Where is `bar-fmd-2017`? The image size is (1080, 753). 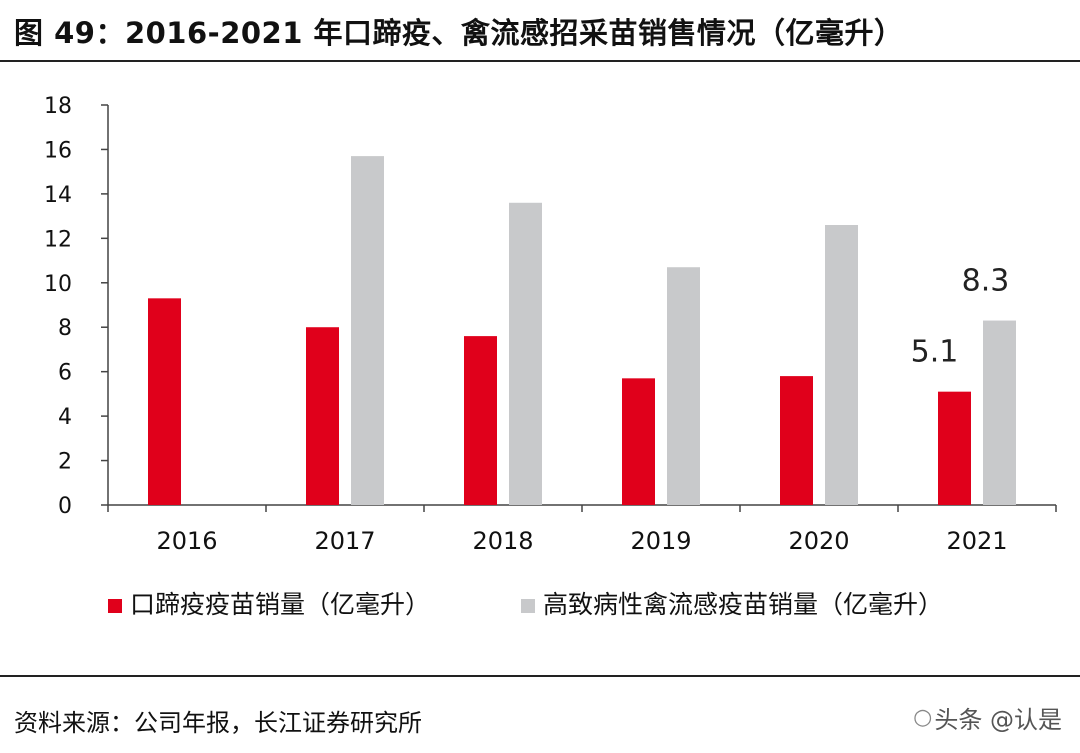
bar-fmd-2017 is located at coordinates (322, 416).